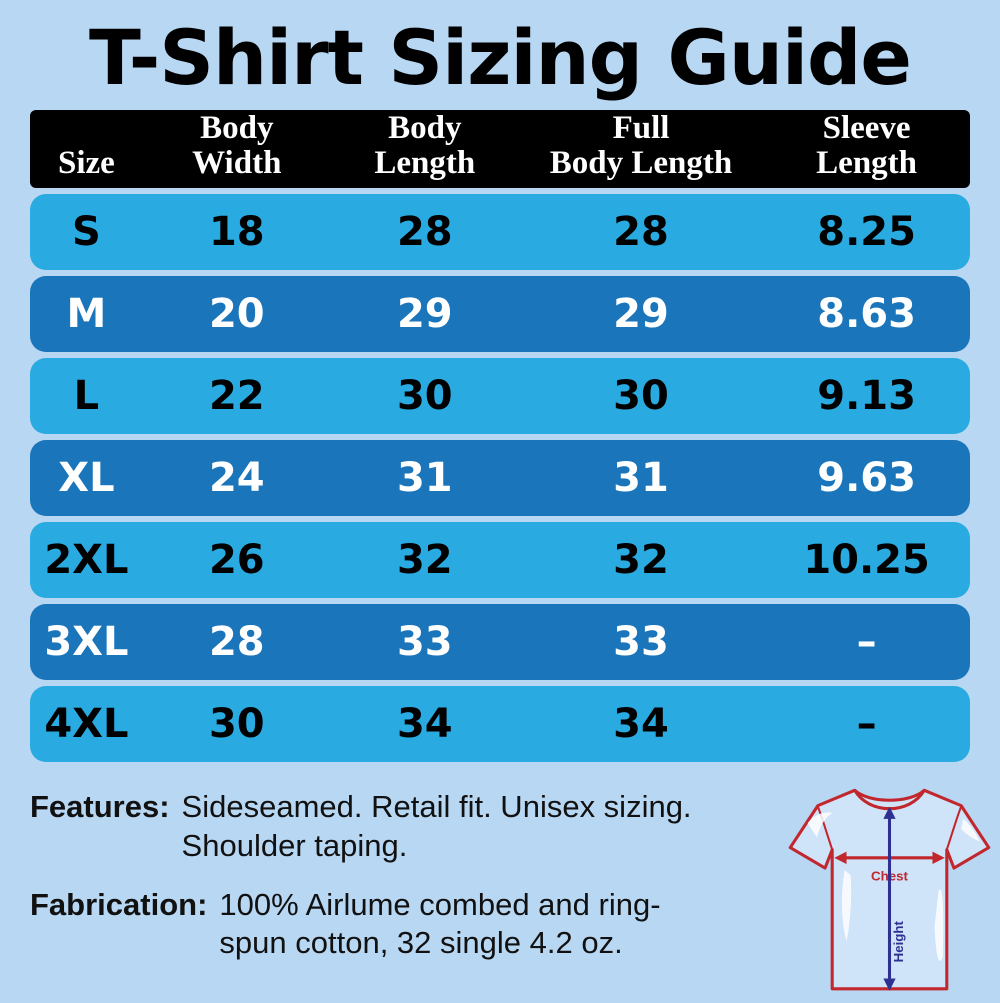 The width and height of the screenshot is (1000, 1003). Describe the element at coordinates (641, 560) in the screenshot. I see `full-body-length-cell: 32` at that location.